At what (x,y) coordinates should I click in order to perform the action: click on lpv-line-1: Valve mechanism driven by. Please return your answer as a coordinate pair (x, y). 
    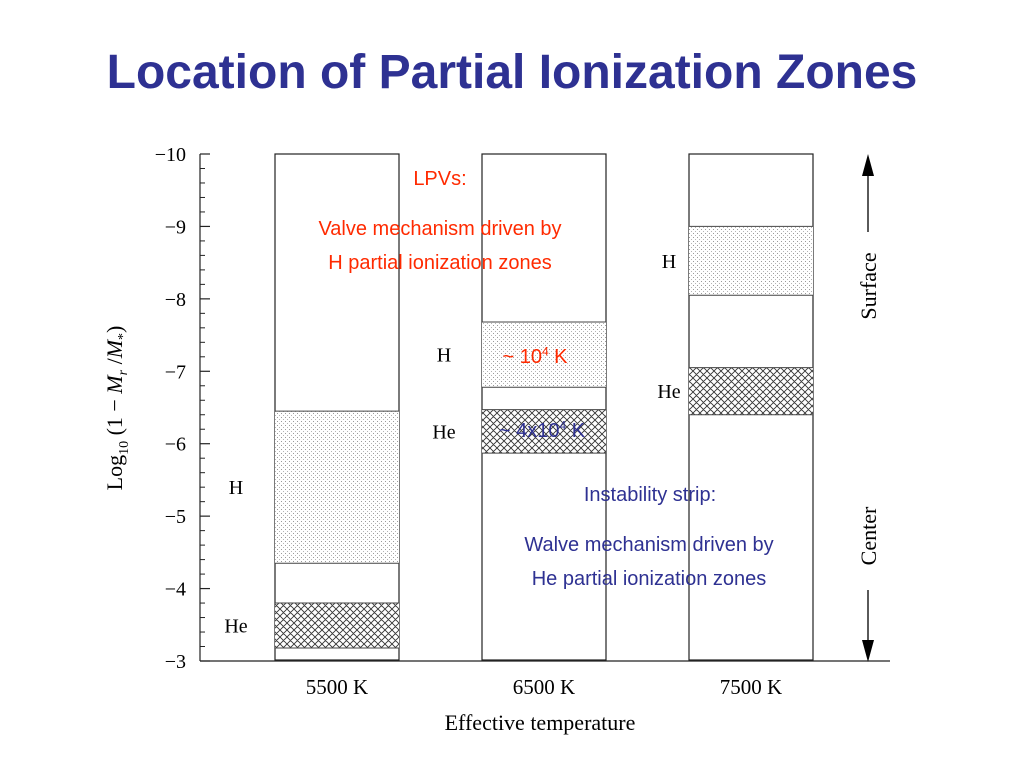
    Looking at the image, I should click on (440, 229).